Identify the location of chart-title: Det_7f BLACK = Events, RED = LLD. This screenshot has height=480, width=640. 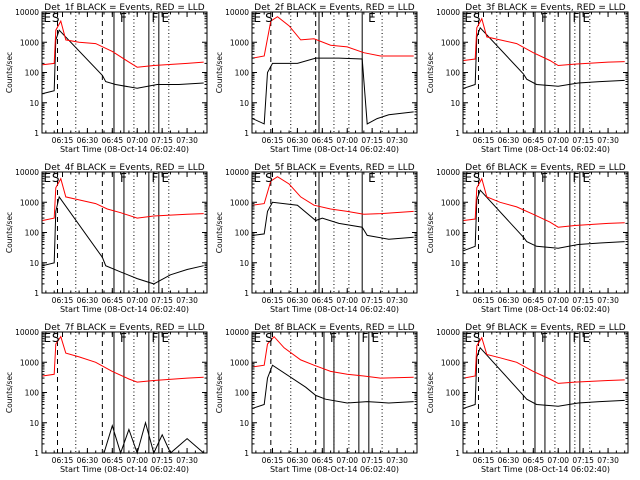
(124, 328).